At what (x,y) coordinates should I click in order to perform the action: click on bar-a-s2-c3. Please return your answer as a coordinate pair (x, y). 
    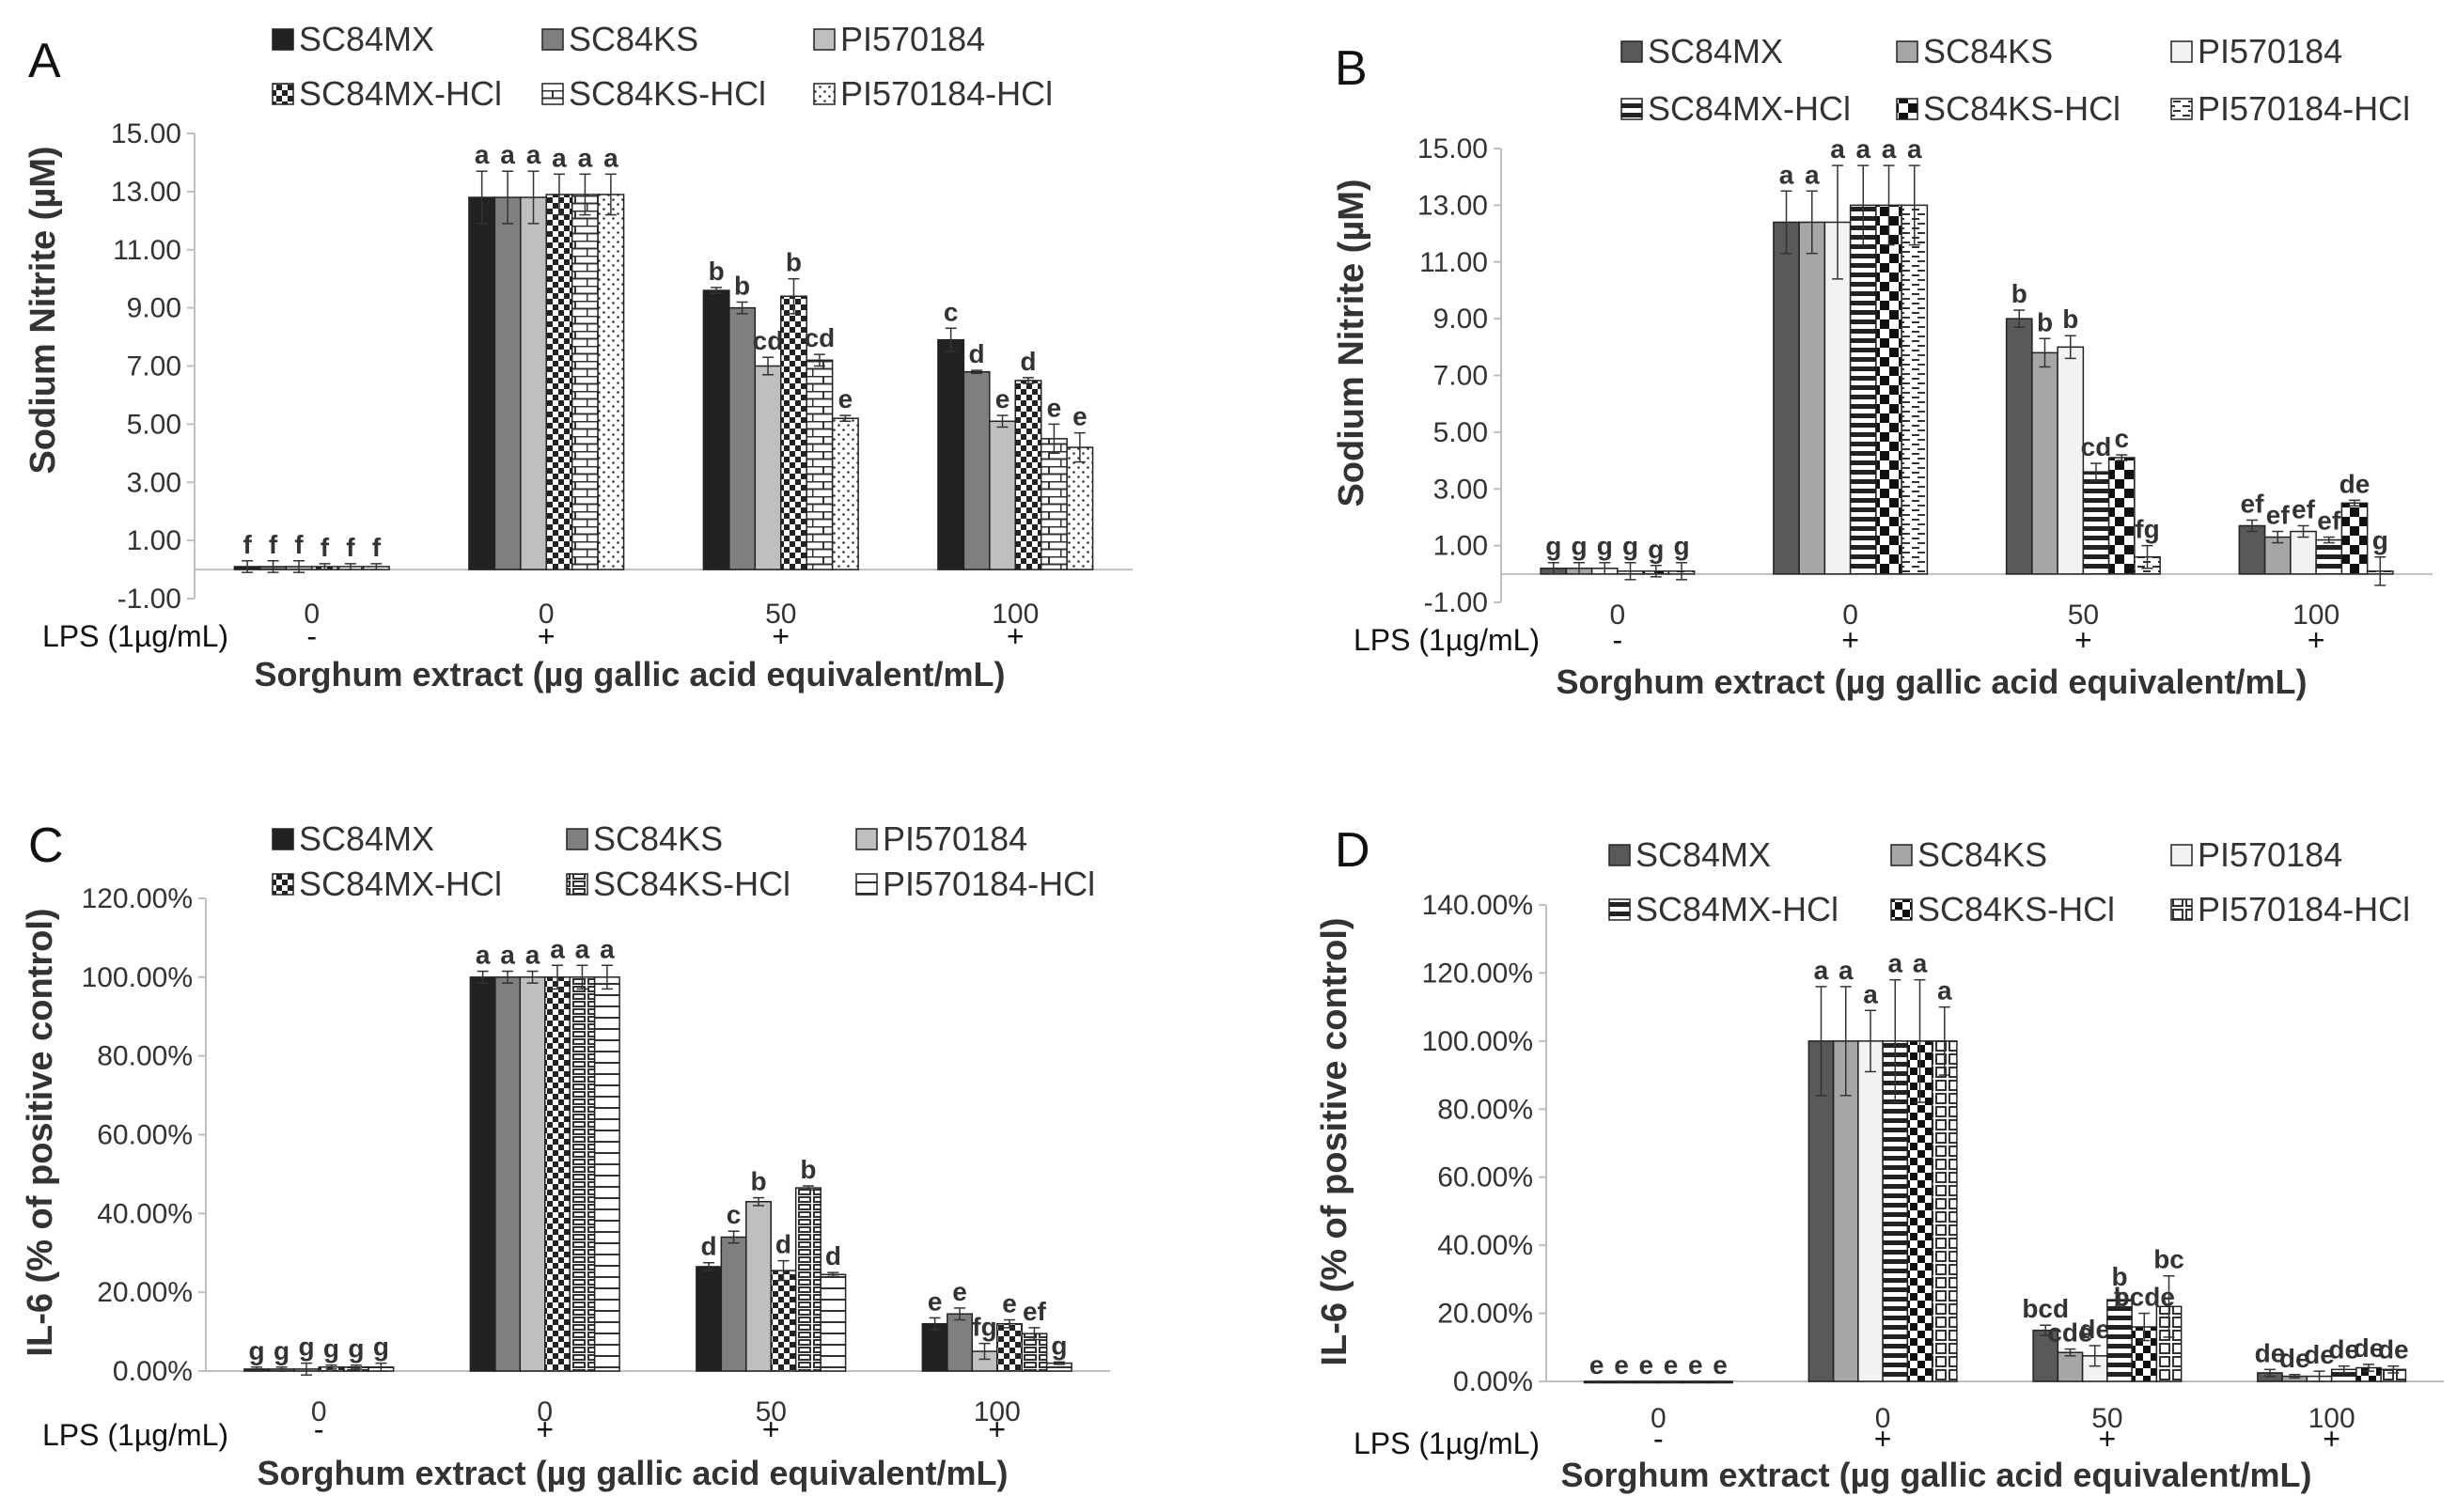
    Looking at the image, I should click on (1003, 495).